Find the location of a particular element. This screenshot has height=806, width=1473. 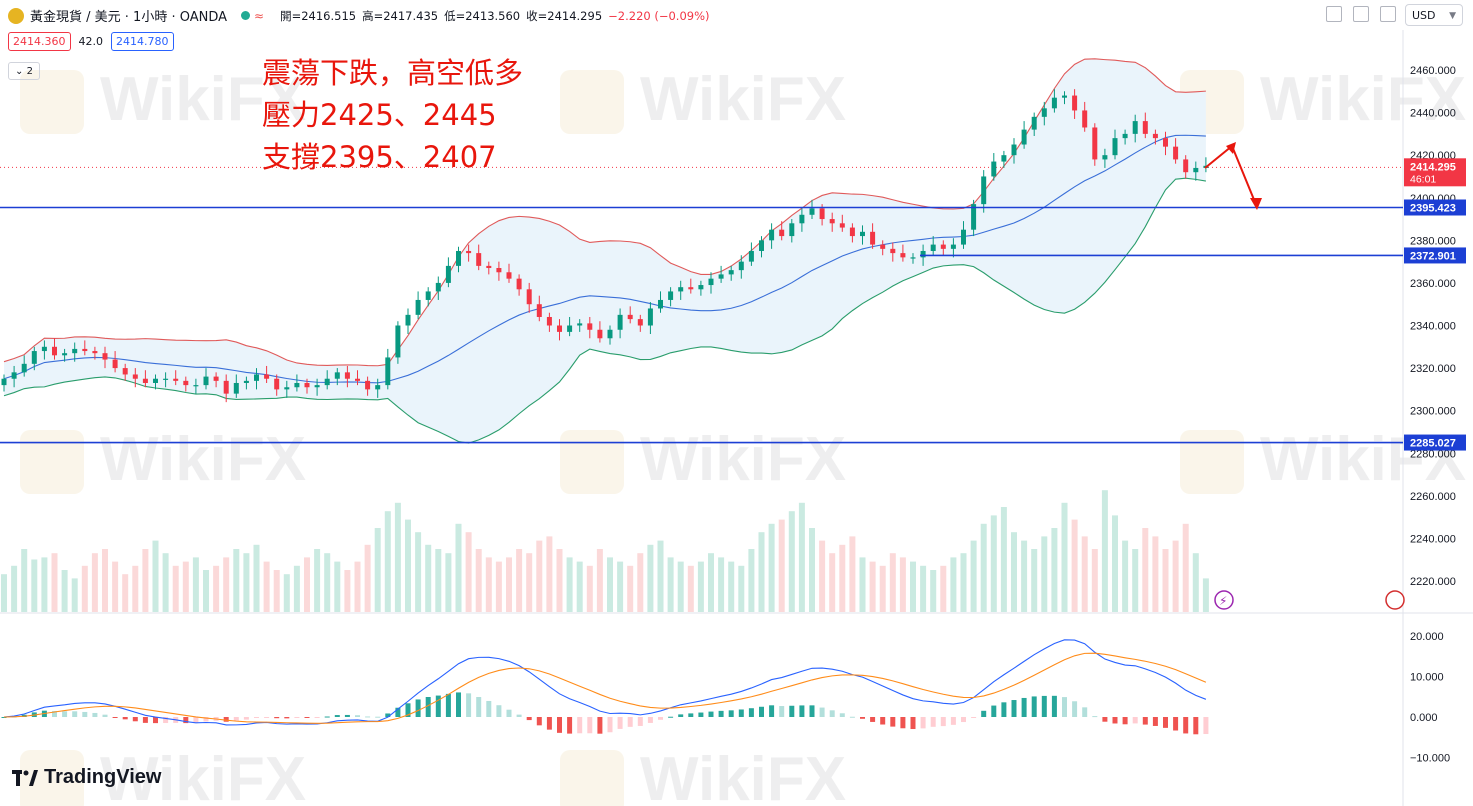

level-price-label: 2372.901 is located at coordinates (1433, 256).